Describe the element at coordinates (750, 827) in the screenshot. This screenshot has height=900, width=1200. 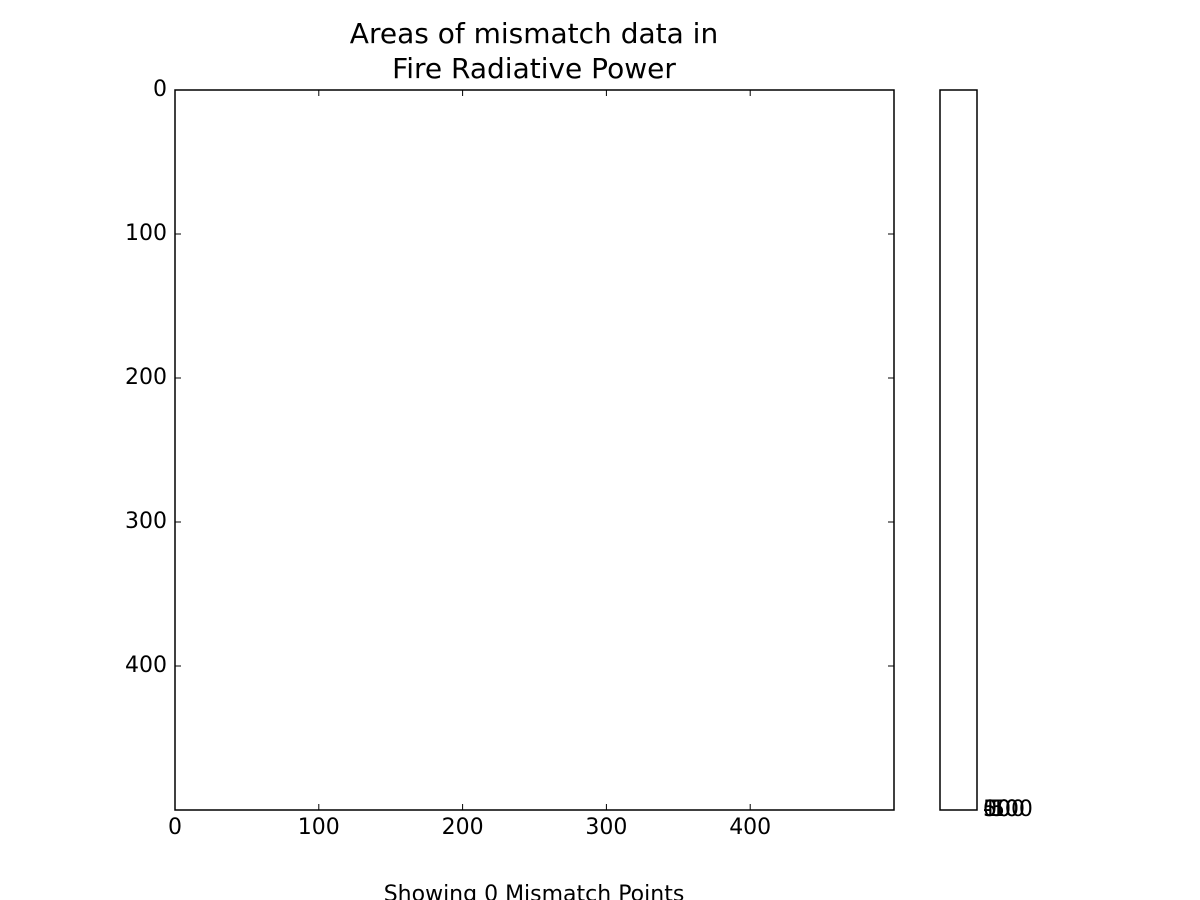
I see `x-tick-label: 400` at that location.